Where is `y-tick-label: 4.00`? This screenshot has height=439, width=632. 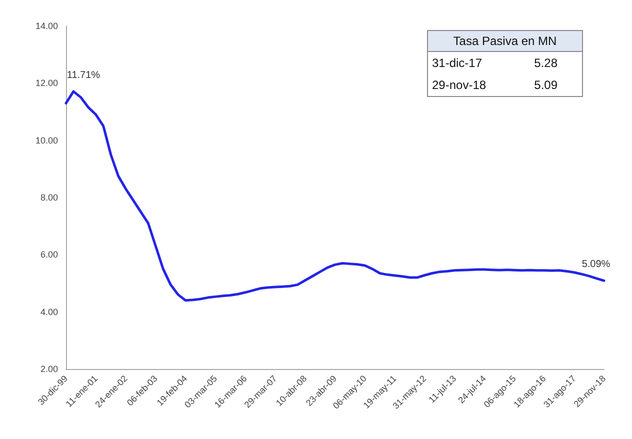 y-tick-label: 4.00 is located at coordinates (49, 311).